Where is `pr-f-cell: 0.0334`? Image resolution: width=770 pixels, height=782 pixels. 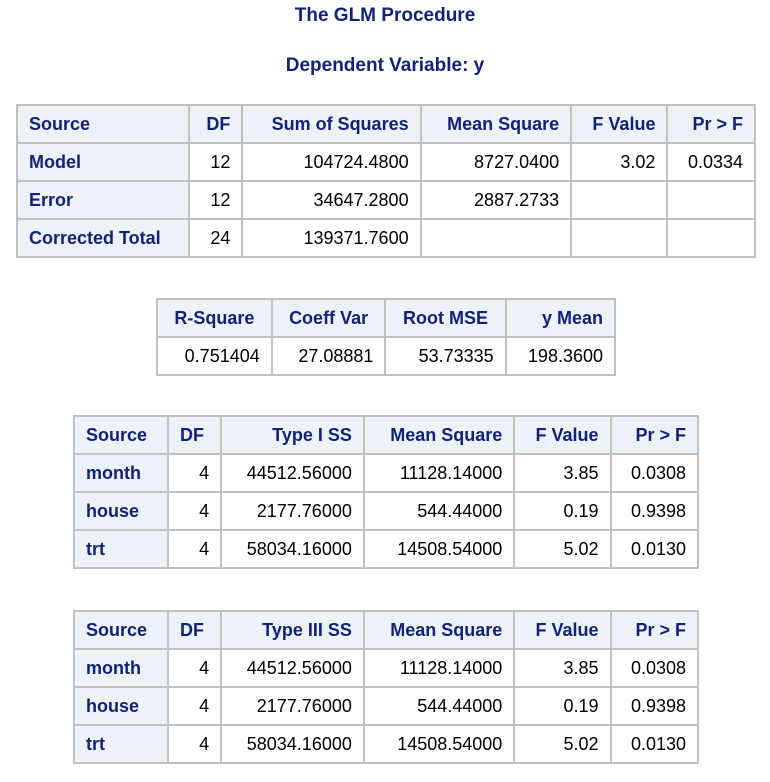 pr-f-cell: 0.0334 is located at coordinates (711, 162).